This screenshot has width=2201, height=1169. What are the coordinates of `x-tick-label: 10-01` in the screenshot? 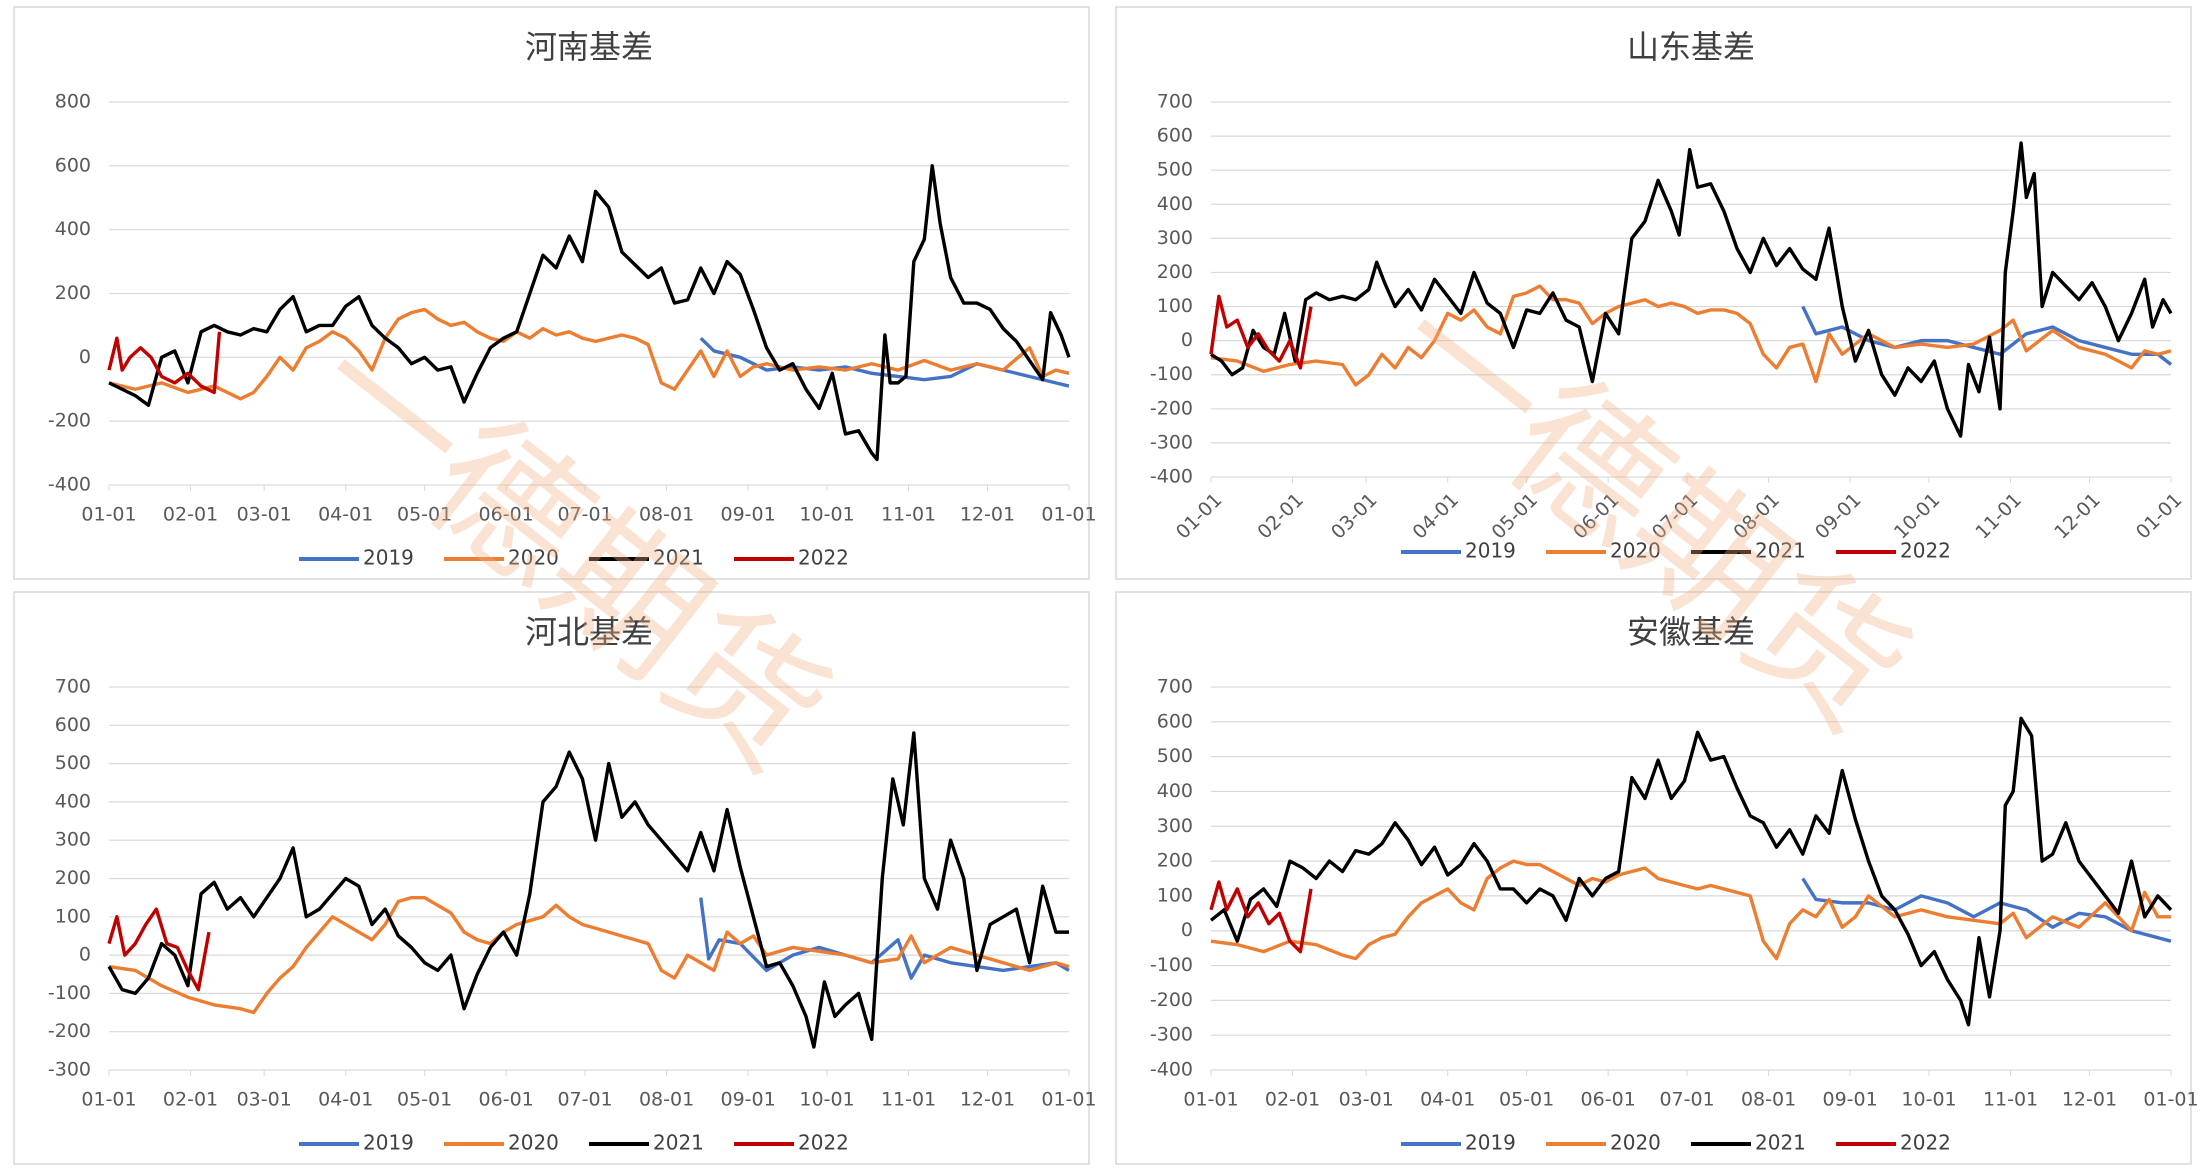 It's located at (826, 515).